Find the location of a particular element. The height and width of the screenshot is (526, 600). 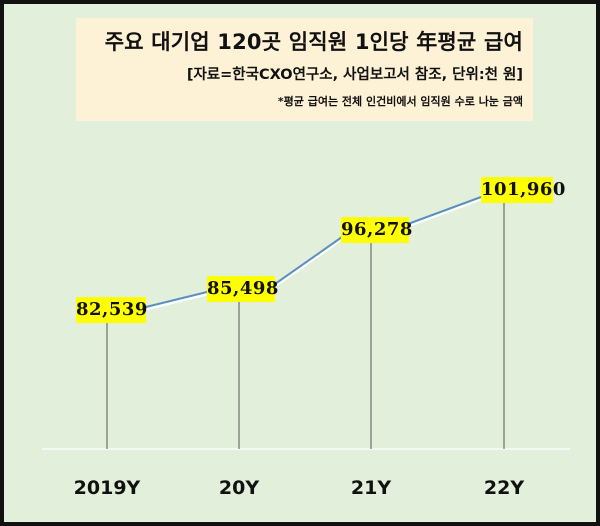

category-label-2020: 20Y is located at coordinates (239, 488).